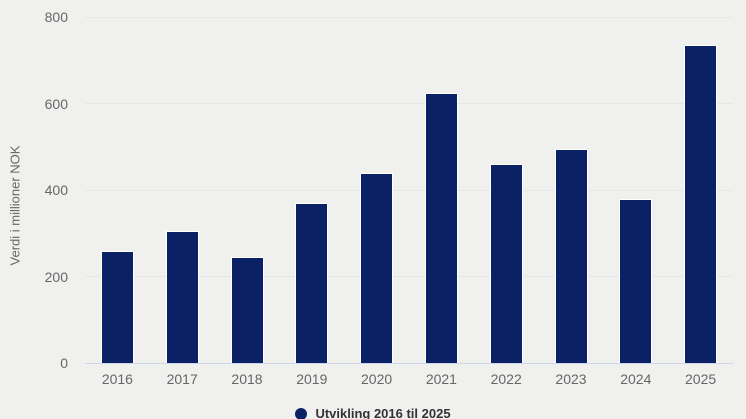  I want to click on y-tick-label: 0, so click(64, 363).